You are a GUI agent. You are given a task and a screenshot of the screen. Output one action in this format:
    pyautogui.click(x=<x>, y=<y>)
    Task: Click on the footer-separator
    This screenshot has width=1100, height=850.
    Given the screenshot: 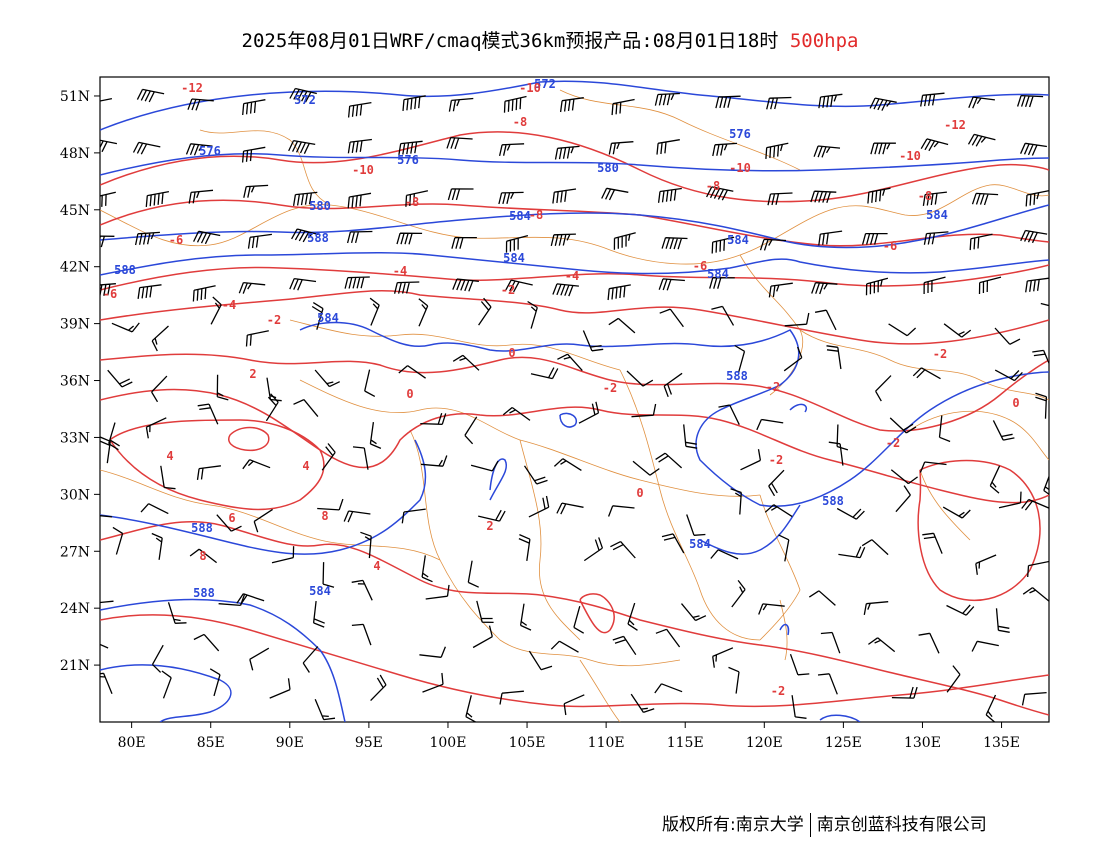 What is the action you would take?
    pyautogui.click(x=810, y=825)
    